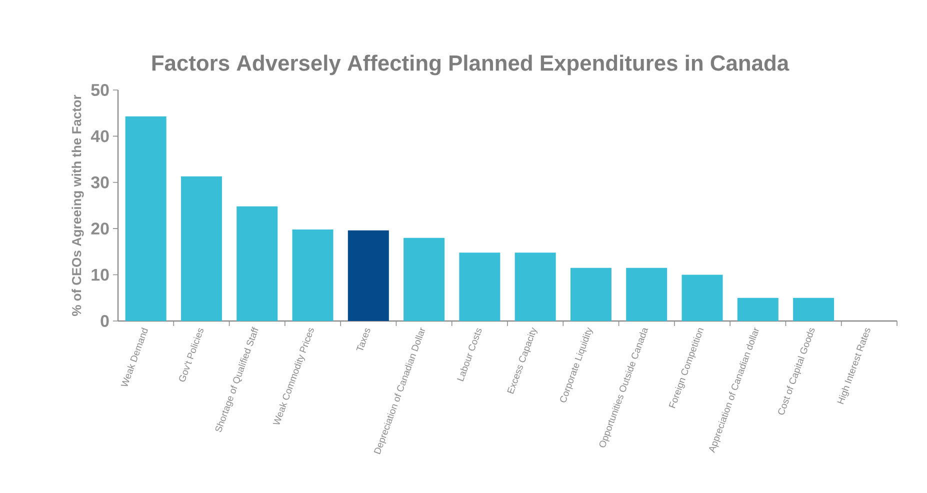 The width and height of the screenshot is (927, 493). I want to click on y-tick-label: 30, so click(100, 182).